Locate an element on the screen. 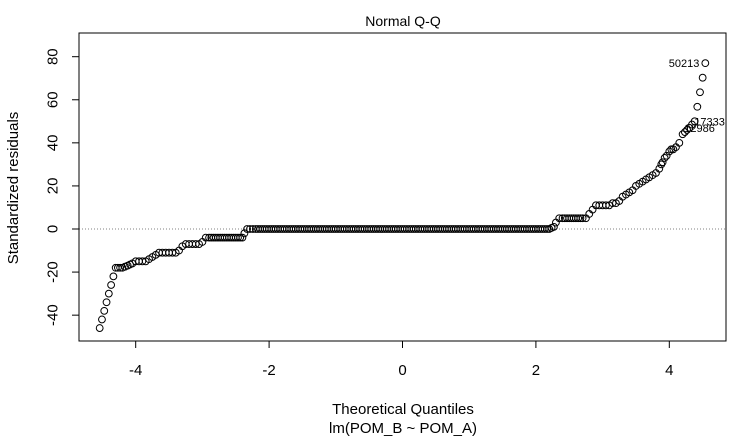  y-tick-label: 60 is located at coordinates (53, 99).